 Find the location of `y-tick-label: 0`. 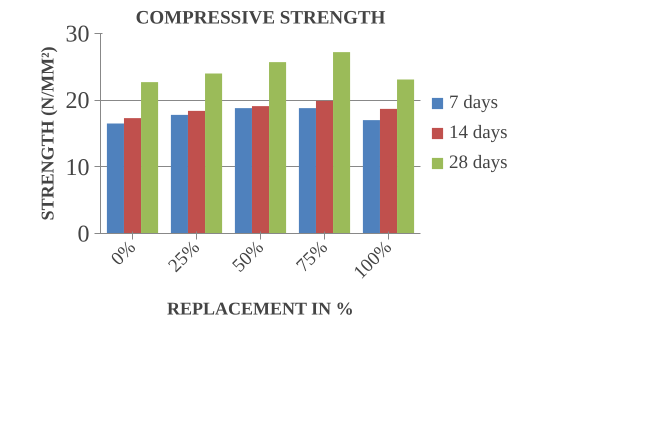

y-tick-label: 0 is located at coordinates (84, 235).